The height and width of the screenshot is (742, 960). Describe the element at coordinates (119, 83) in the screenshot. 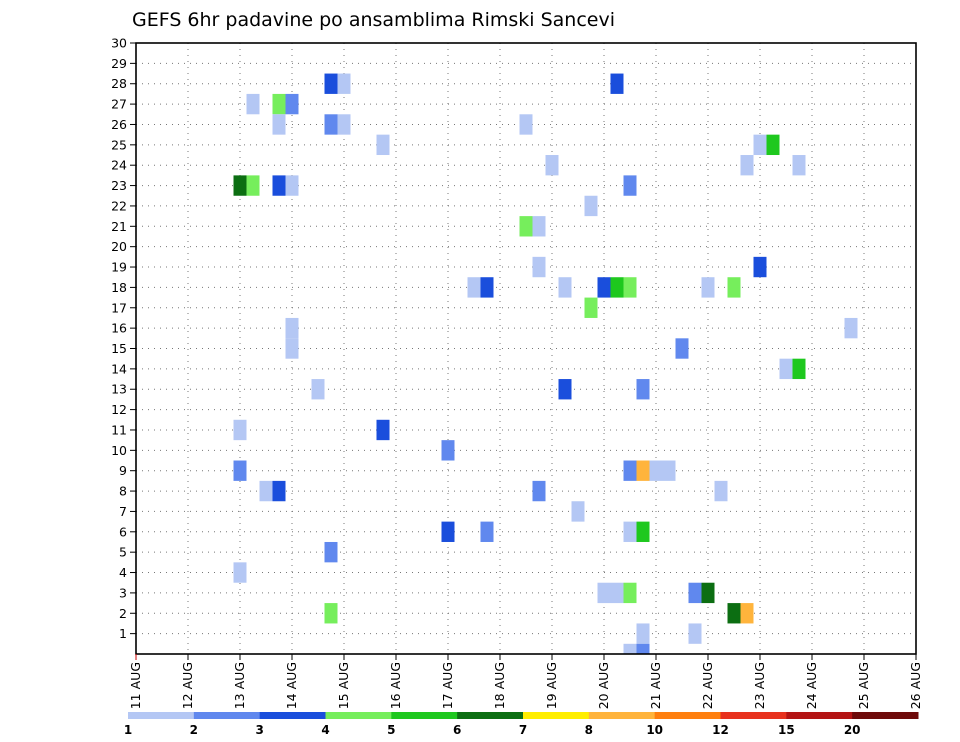

I see `y-tick-label: 28` at that location.